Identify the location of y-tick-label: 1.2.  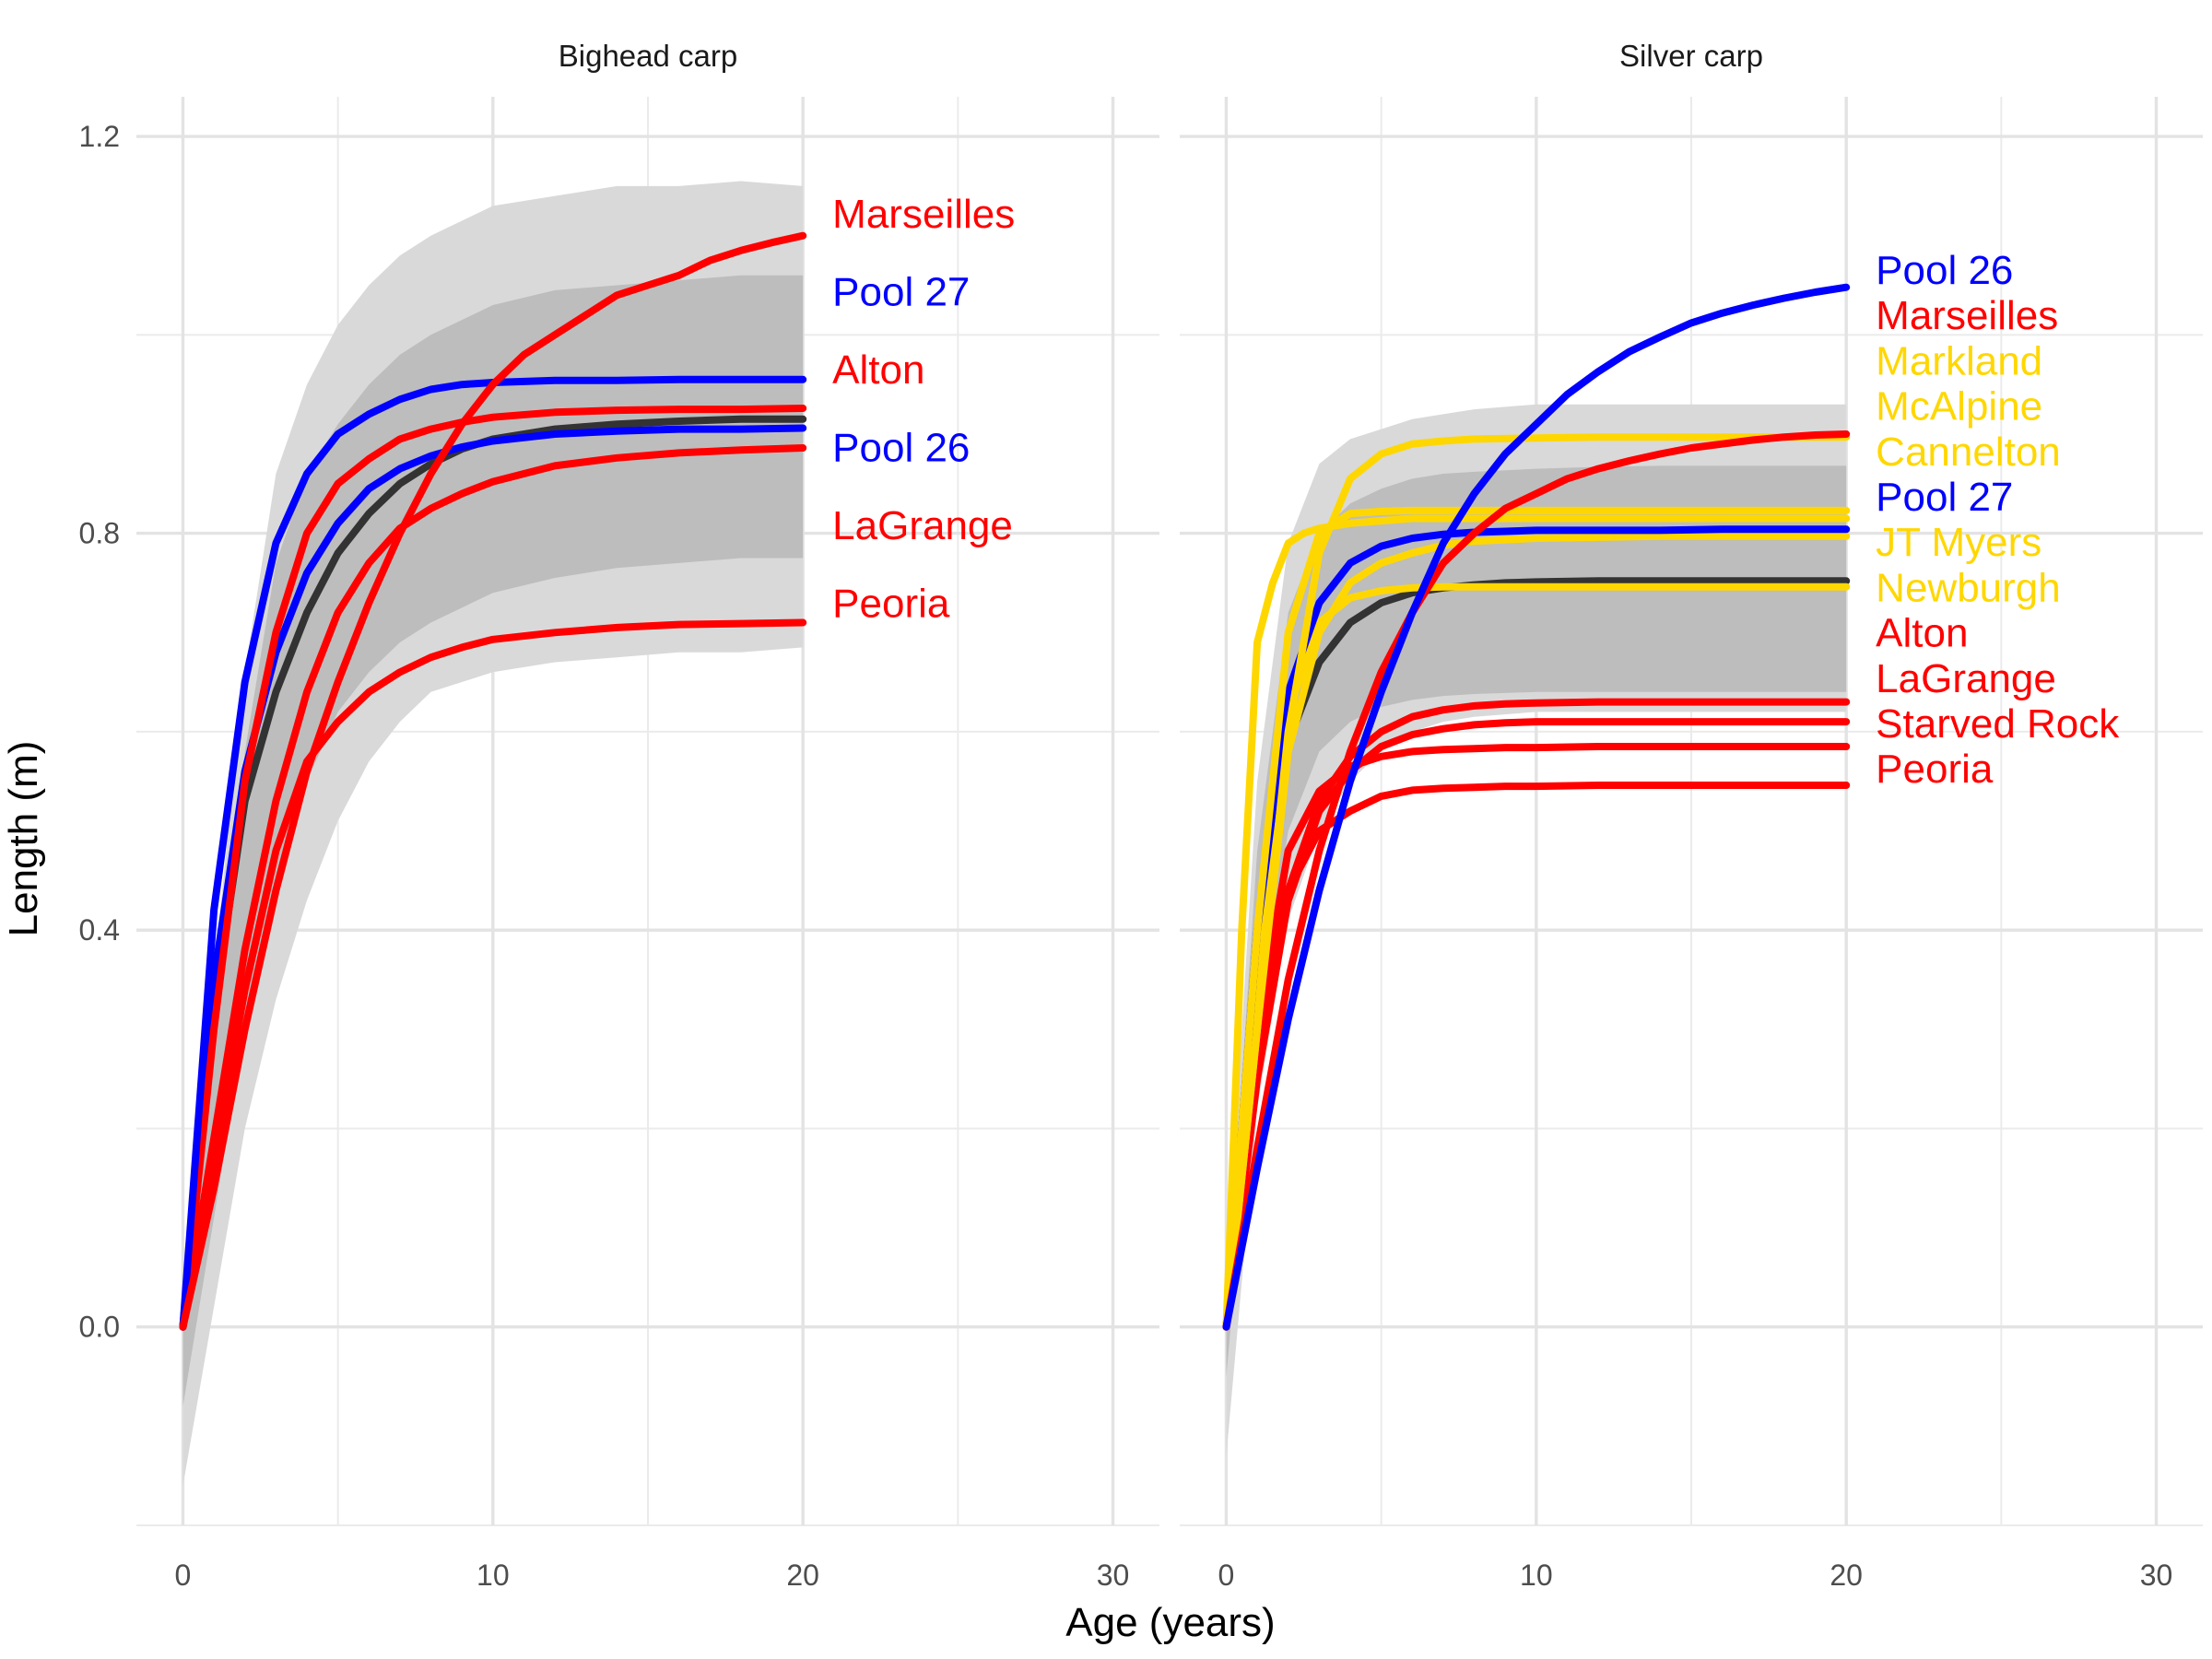
(99, 136).